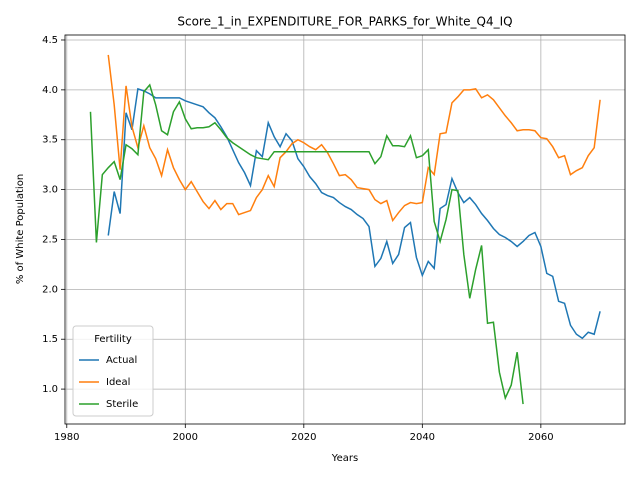 The image size is (640, 480). What do you see at coordinates (118, 382) in the screenshot?
I see `legend-label: Ideal` at bounding box center [118, 382].